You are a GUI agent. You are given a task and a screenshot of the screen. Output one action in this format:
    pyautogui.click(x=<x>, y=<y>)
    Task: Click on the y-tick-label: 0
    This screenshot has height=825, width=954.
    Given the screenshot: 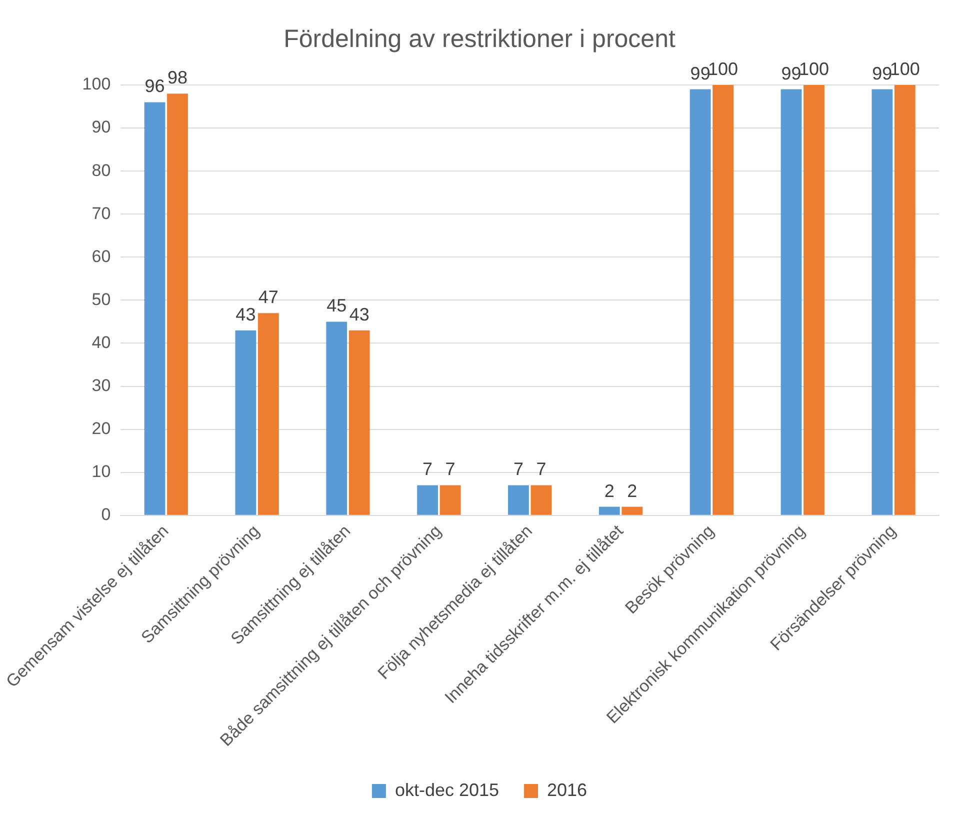 What is the action you would take?
    pyautogui.click(x=106, y=514)
    